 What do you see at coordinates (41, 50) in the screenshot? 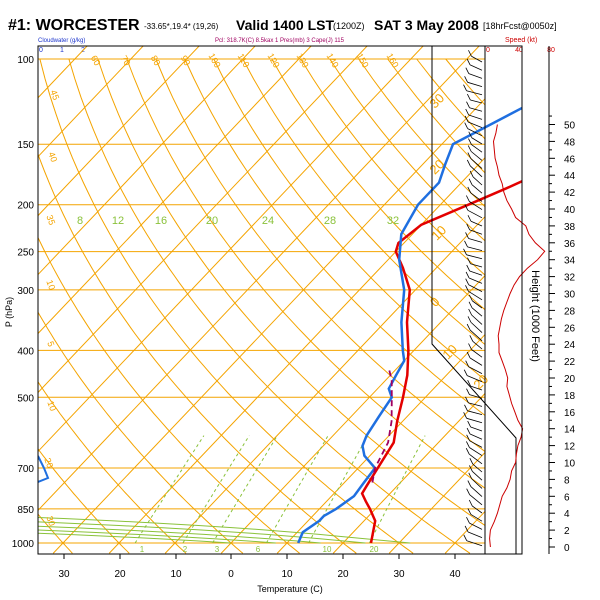
I see `cloud-tick-0: 0` at bounding box center [41, 50].